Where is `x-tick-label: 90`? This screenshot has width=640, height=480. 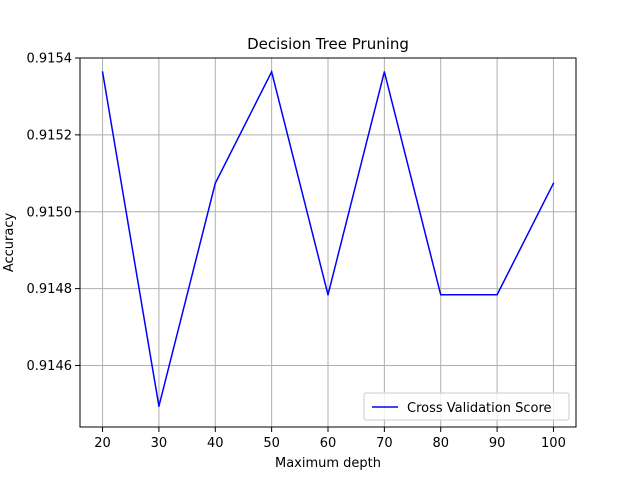 x-tick-label: 90 is located at coordinates (497, 443).